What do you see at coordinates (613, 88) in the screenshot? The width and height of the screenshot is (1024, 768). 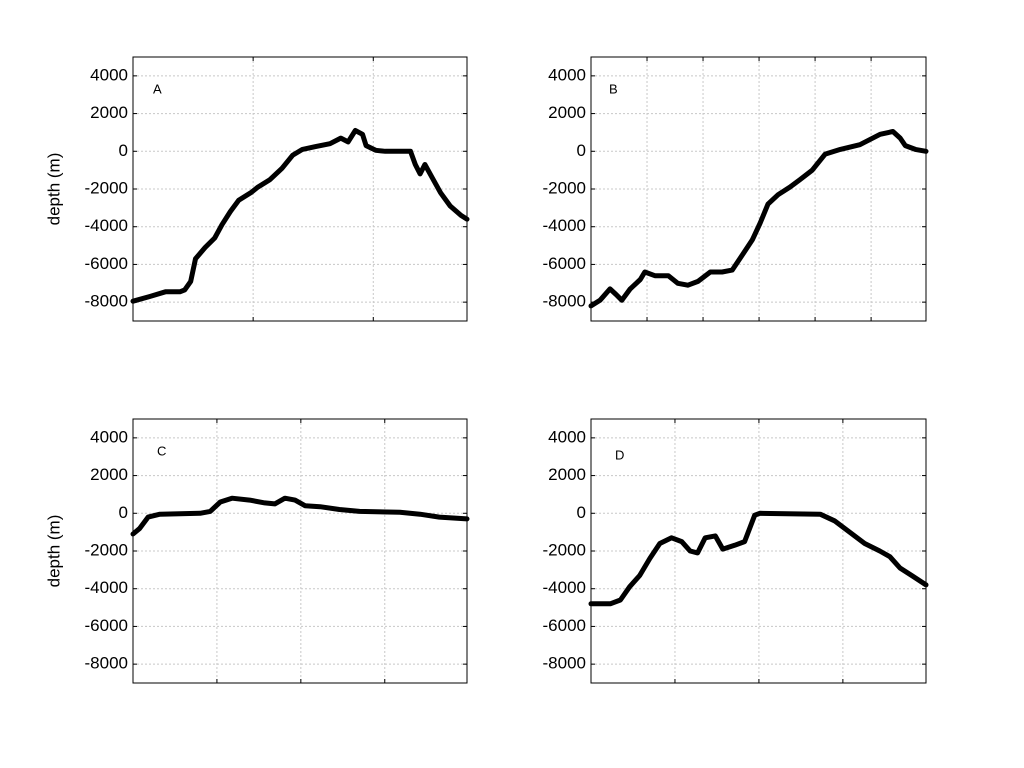 I see `panel-label: B` at bounding box center [613, 88].